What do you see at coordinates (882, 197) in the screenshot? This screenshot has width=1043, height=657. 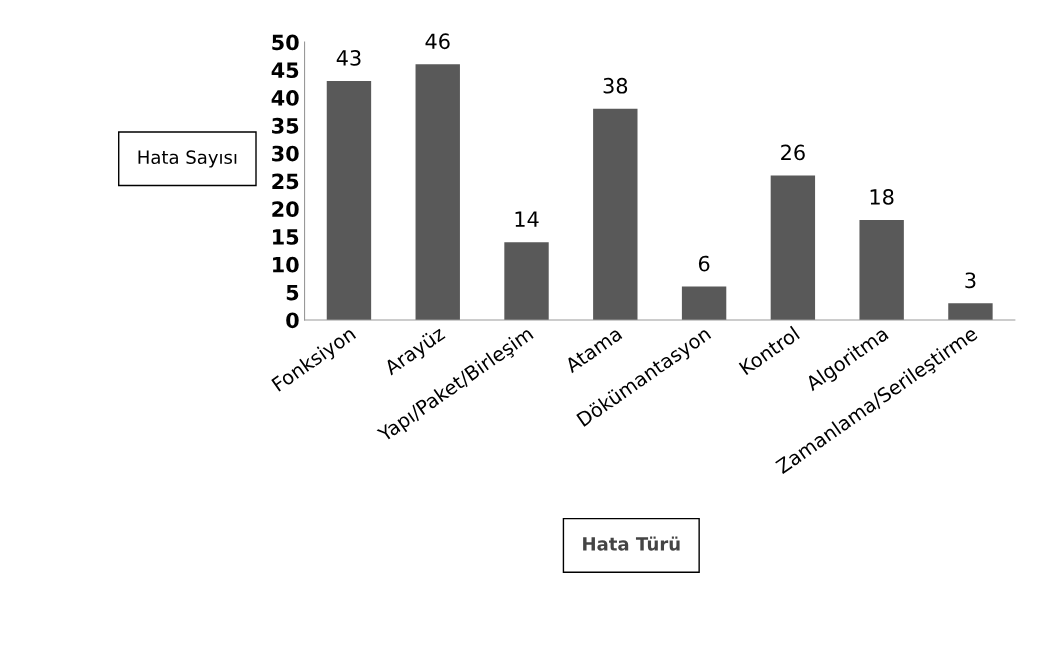 I see `data-label: 18` at bounding box center [882, 197].